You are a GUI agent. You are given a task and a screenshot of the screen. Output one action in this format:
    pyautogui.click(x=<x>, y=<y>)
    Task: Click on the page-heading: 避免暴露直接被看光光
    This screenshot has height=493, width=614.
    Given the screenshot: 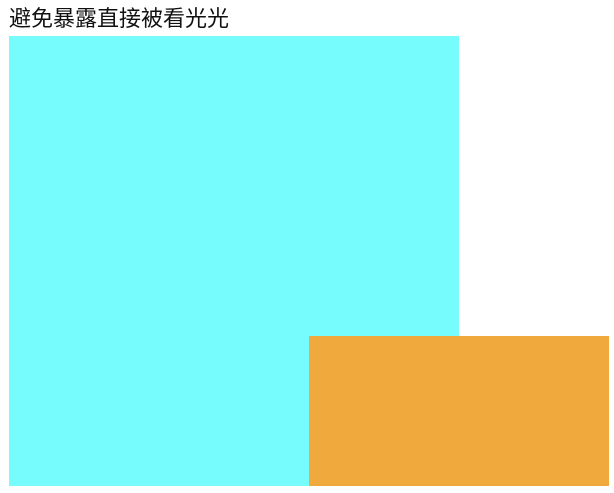 What is the action you would take?
    pyautogui.click(x=119, y=19)
    